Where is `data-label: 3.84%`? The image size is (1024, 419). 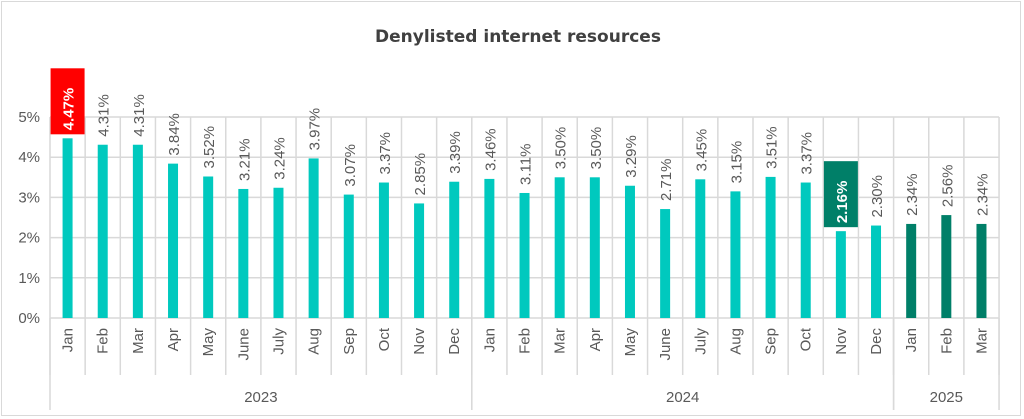 data-label: 3.84% is located at coordinates (174, 134).